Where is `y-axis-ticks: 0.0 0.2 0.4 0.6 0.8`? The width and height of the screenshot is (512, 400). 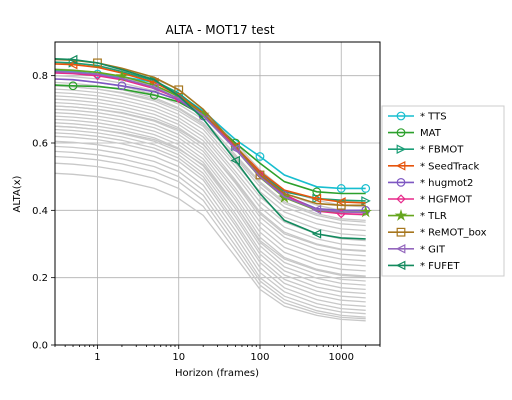 y-axis-ticks: 0.0 0.2 0.4 0.6 0.8 is located at coordinates (43, 211).